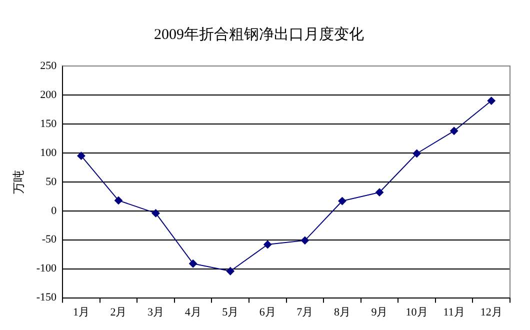 The width and height of the screenshot is (530, 330). Describe the element at coordinates (491, 312) in the screenshot. I see `x-tick-label: 12月` at that location.